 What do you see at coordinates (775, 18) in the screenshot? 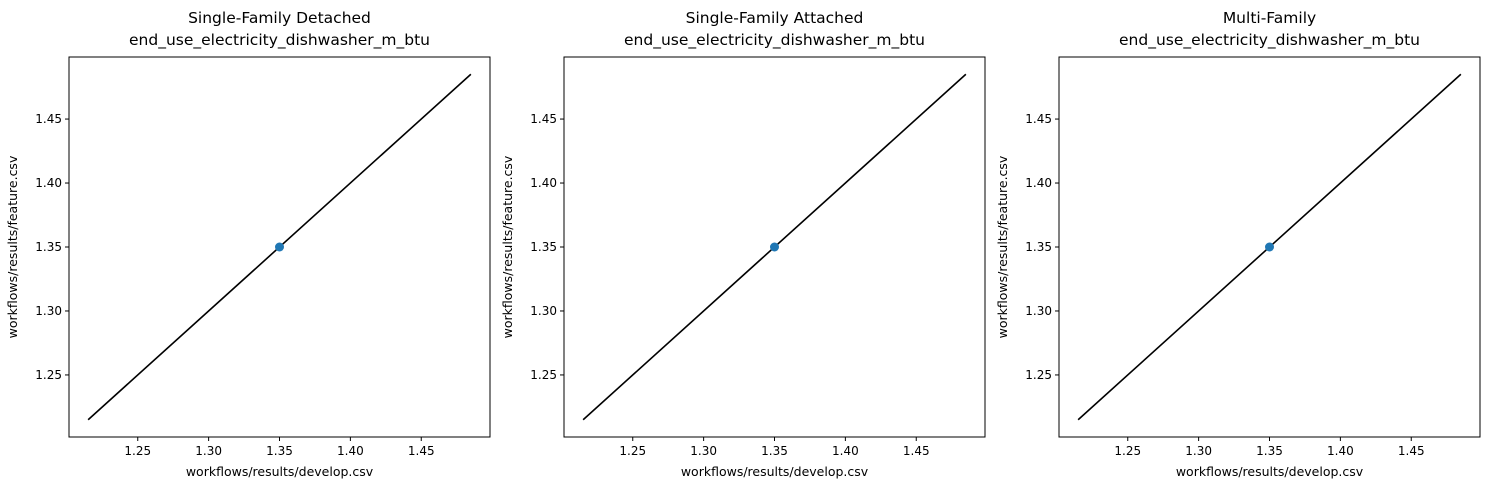
I see `chart-title: Single-Family Attached` at bounding box center [775, 18].